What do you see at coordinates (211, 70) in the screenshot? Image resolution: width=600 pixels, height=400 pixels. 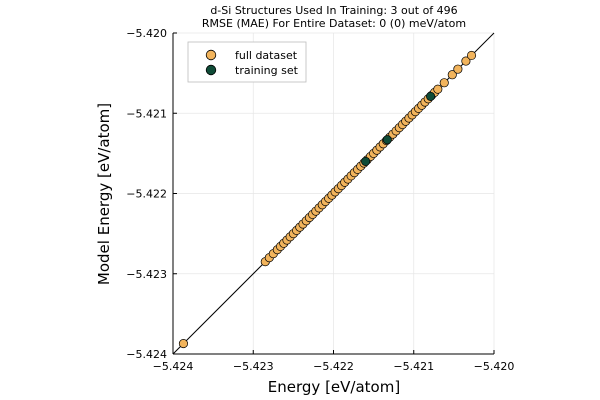 I see `legend-marker-training-set` at bounding box center [211, 70].